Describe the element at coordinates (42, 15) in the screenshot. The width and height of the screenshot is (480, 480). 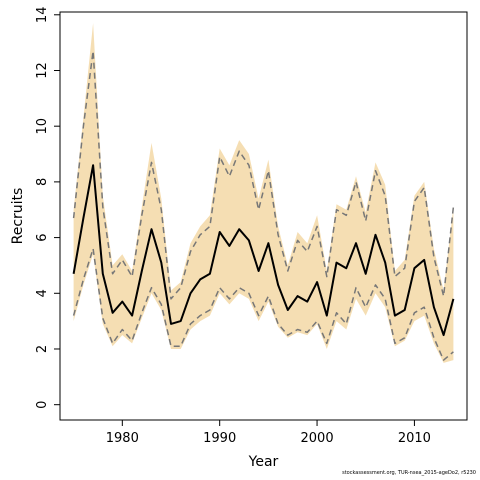
I see `y-tick-label: 14` at that location.